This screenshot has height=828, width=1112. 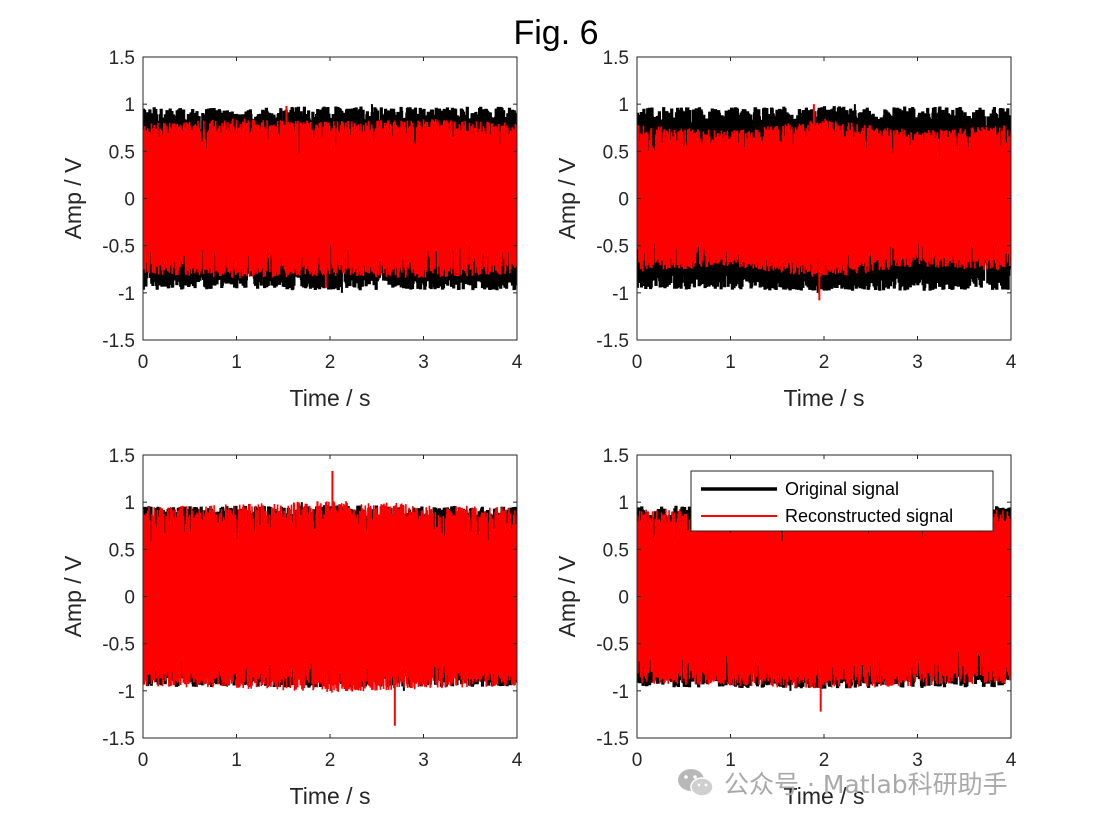 What do you see at coordinates (866, 784) in the screenshot?
I see `watermark-text: 公众号 · Matlab科研助手` at bounding box center [866, 784].